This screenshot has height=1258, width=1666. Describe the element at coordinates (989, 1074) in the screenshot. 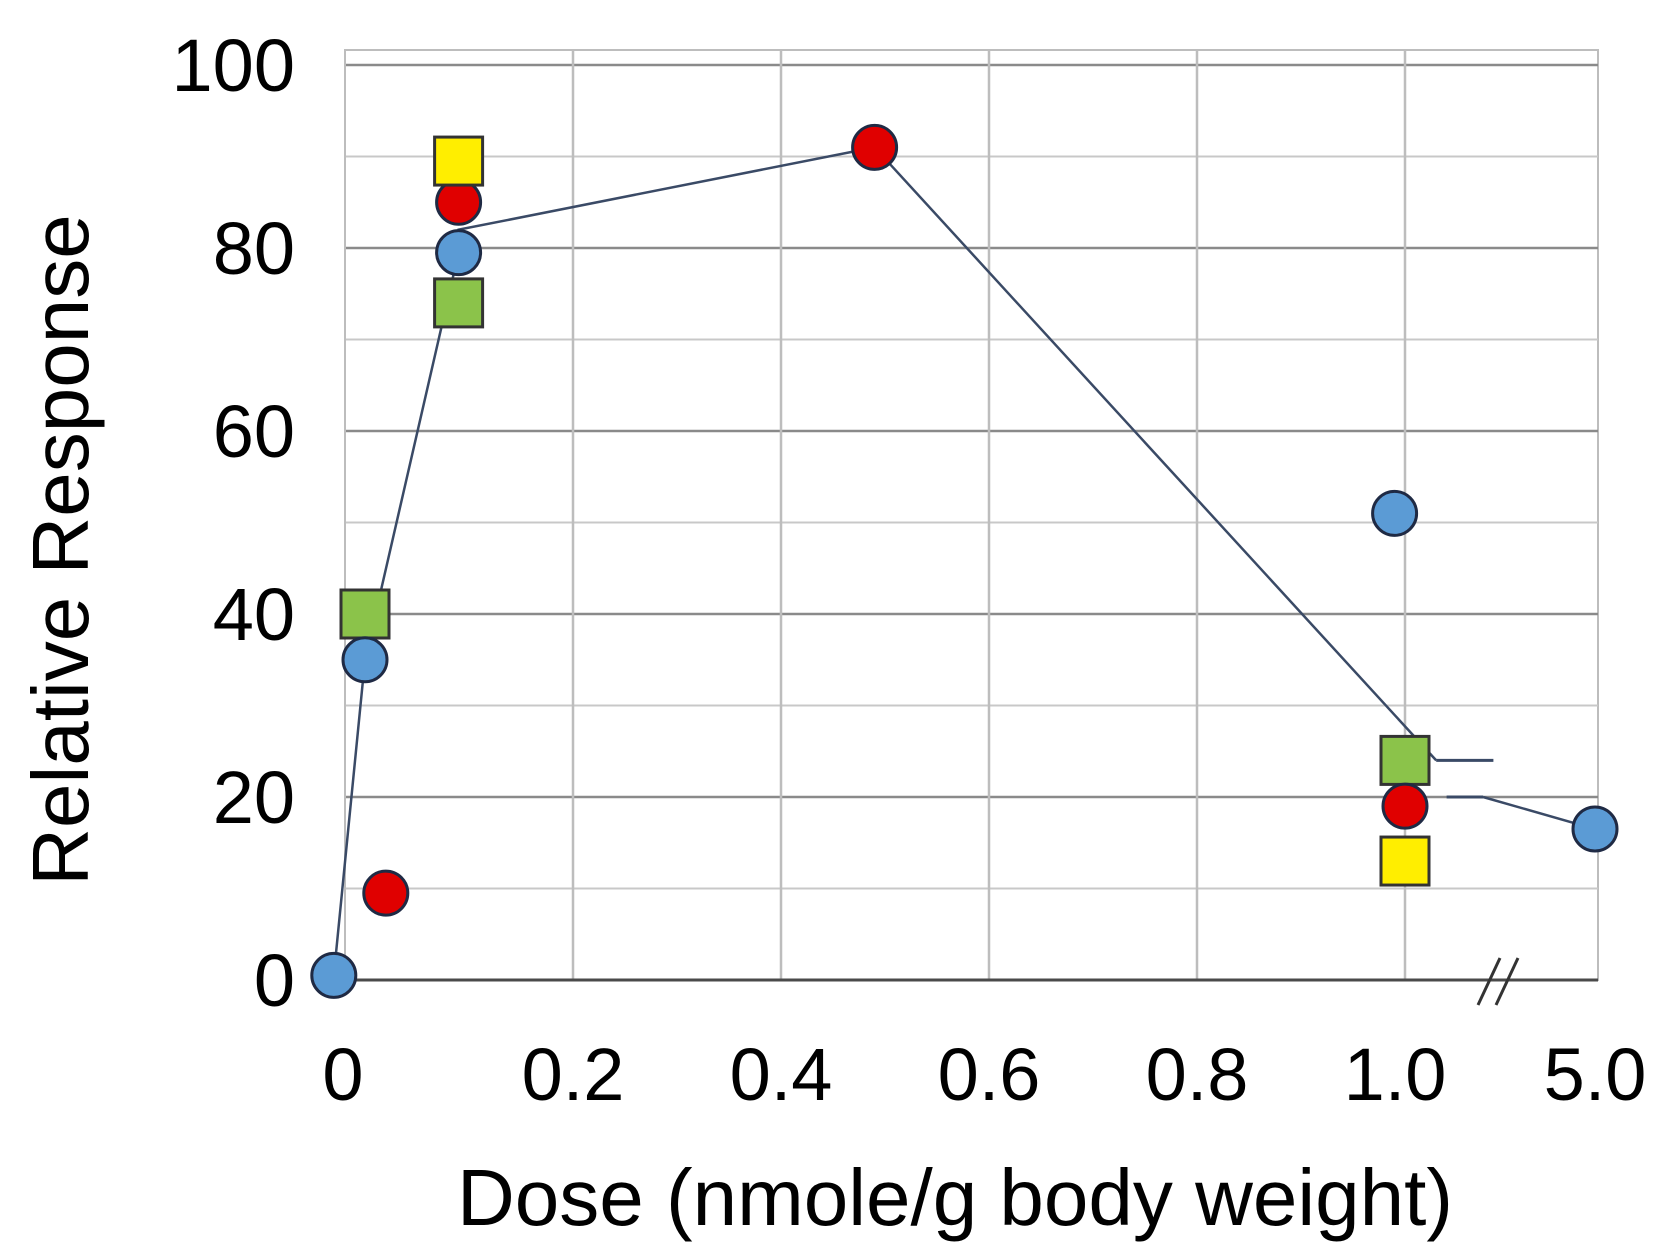

I see `x-tick-label: 0.6` at that location.